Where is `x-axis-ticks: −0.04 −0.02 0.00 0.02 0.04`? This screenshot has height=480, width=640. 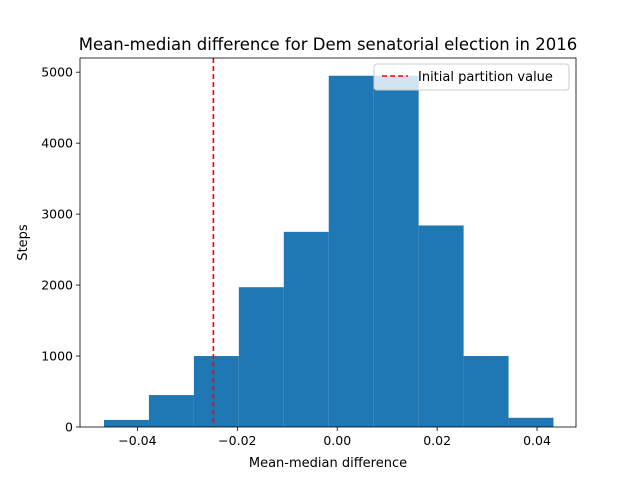 x-axis-ticks: −0.04 −0.02 0.00 0.02 0.04 is located at coordinates (334, 437).